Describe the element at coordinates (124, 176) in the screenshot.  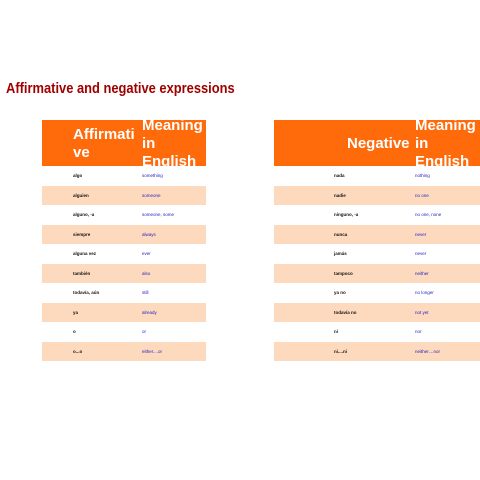
I see `table-row: algo something` at that location.